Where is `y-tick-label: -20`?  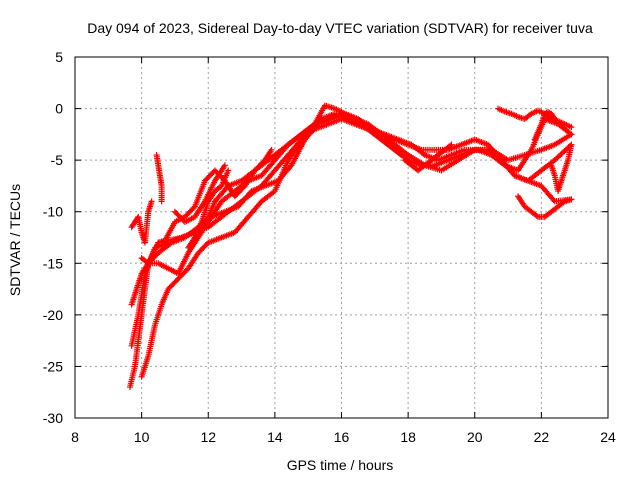 y-tick-label: -20 is located at coordinates (53, 315).